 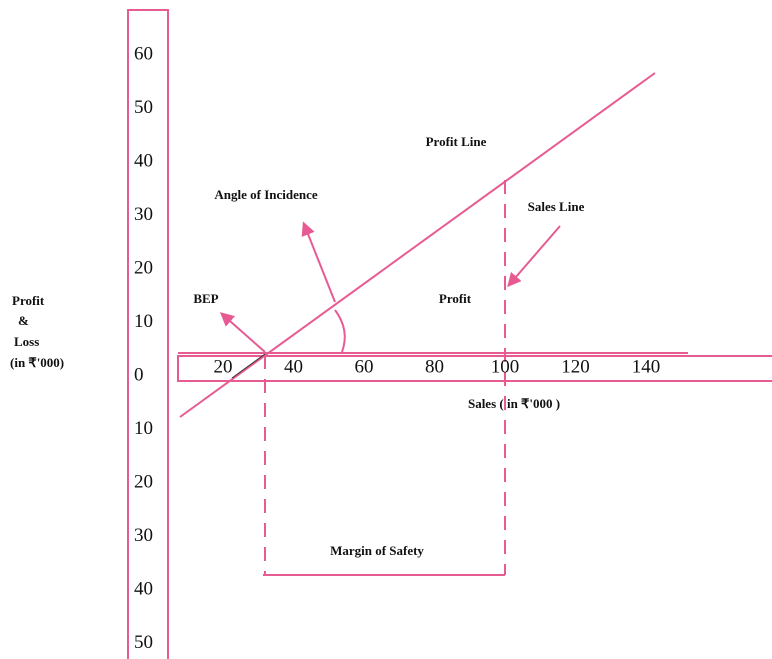 I want to click on bep-arrow, so click(x=242, y=332).